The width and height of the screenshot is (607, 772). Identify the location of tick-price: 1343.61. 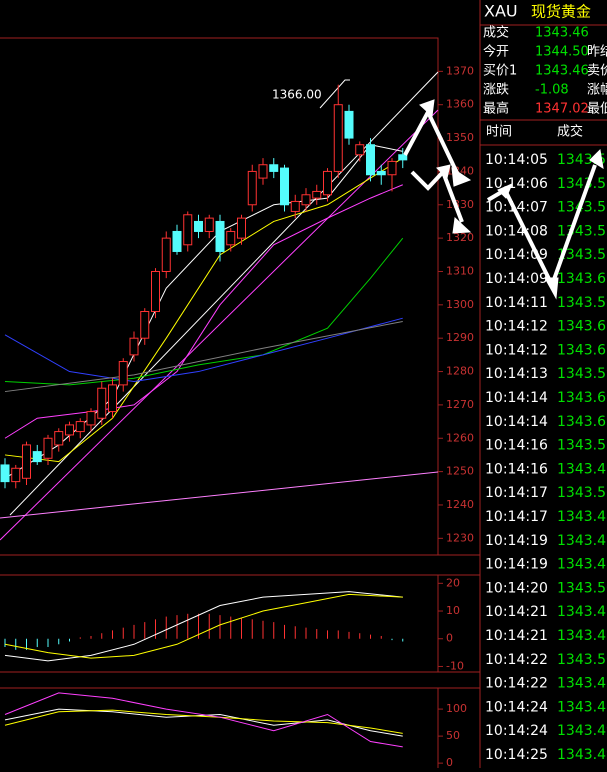
(582, 422).